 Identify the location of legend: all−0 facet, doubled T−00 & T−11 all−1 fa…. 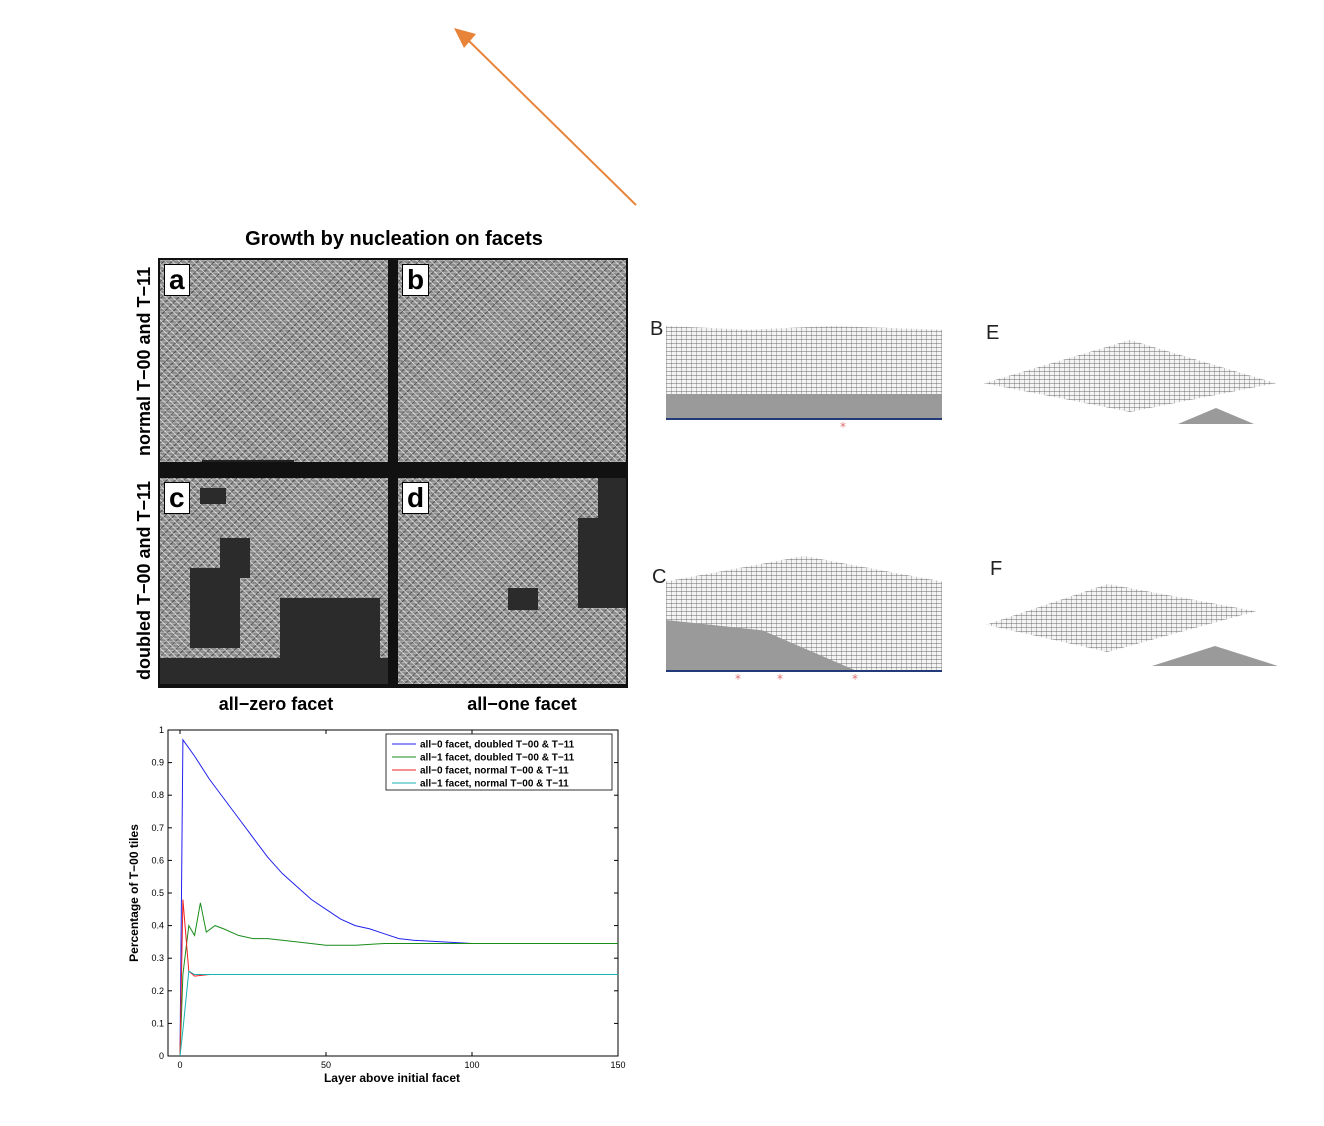
(499, 762).